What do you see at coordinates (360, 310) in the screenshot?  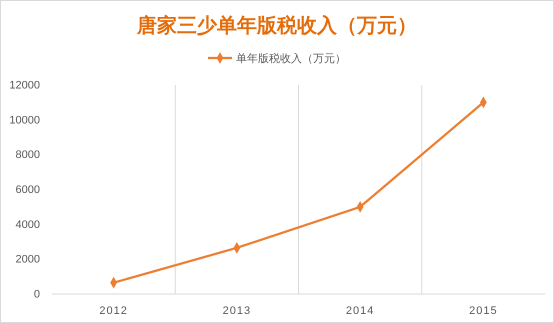 I see `x-tick-label: 2014` at bounding box center [360, 310].